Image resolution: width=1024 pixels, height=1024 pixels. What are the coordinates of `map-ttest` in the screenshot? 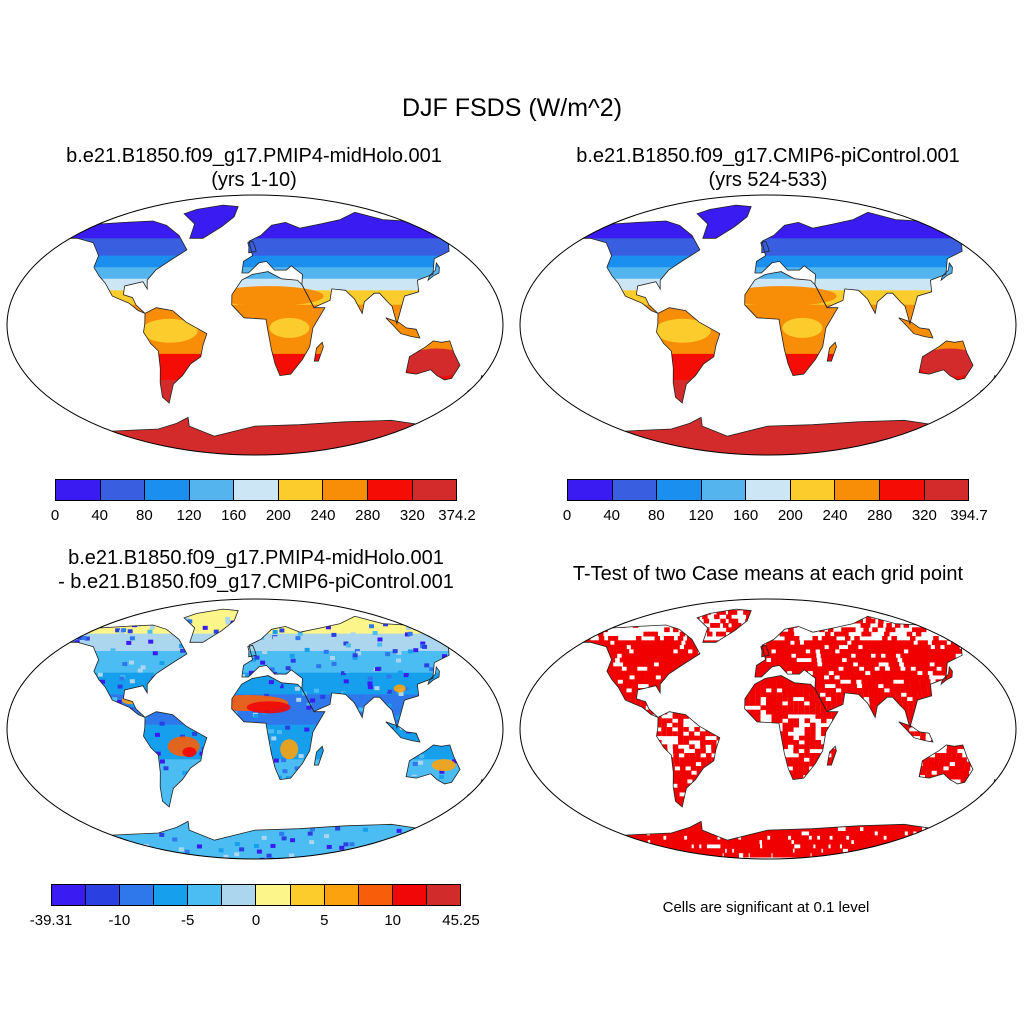 It's located at (768, 729).